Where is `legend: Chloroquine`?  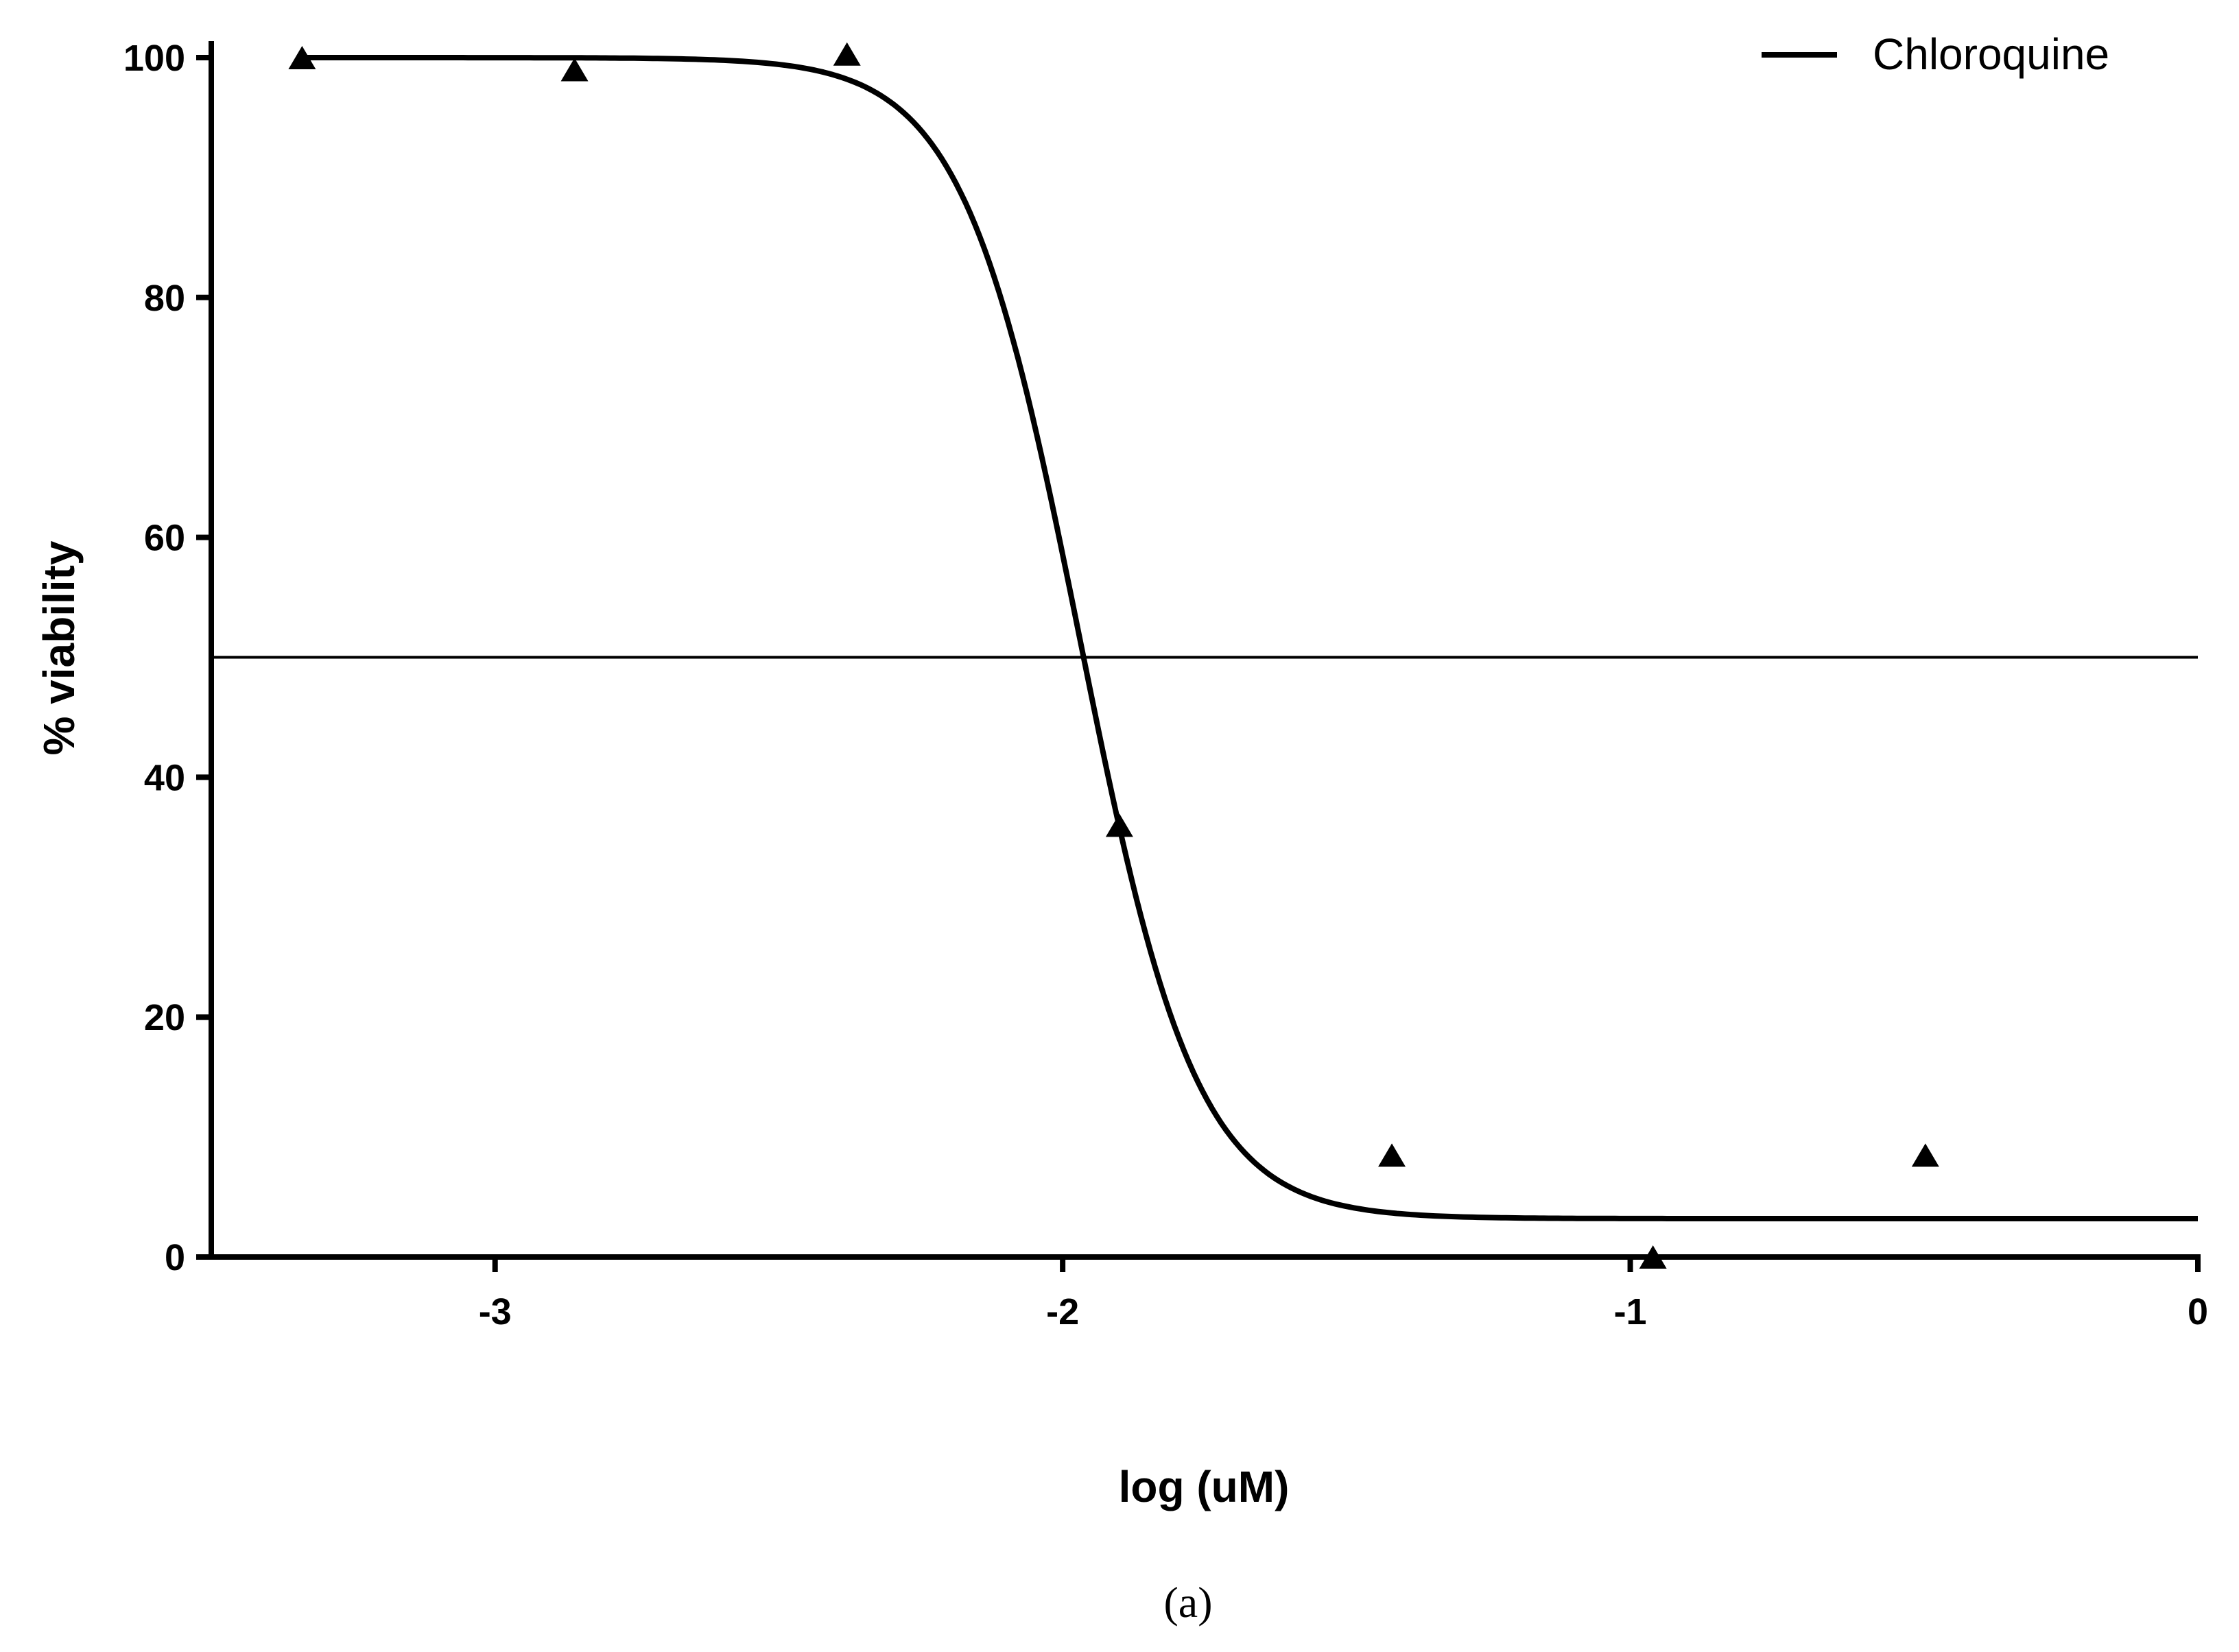
legend: Chloroquine is located at coordinates (1935, 54).